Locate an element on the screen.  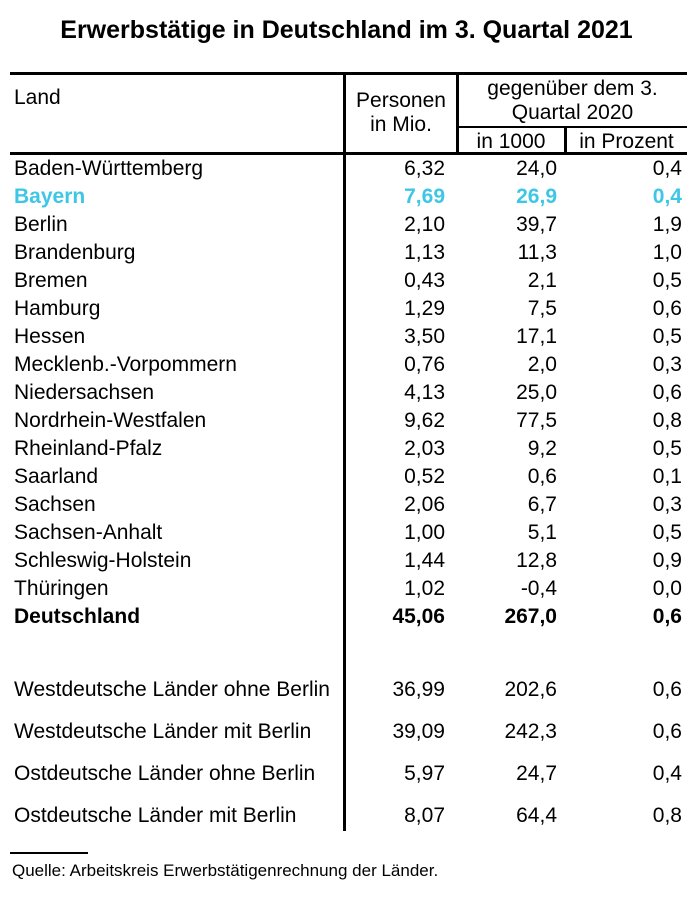
footnote-rule is located at coordinates (49, 853).